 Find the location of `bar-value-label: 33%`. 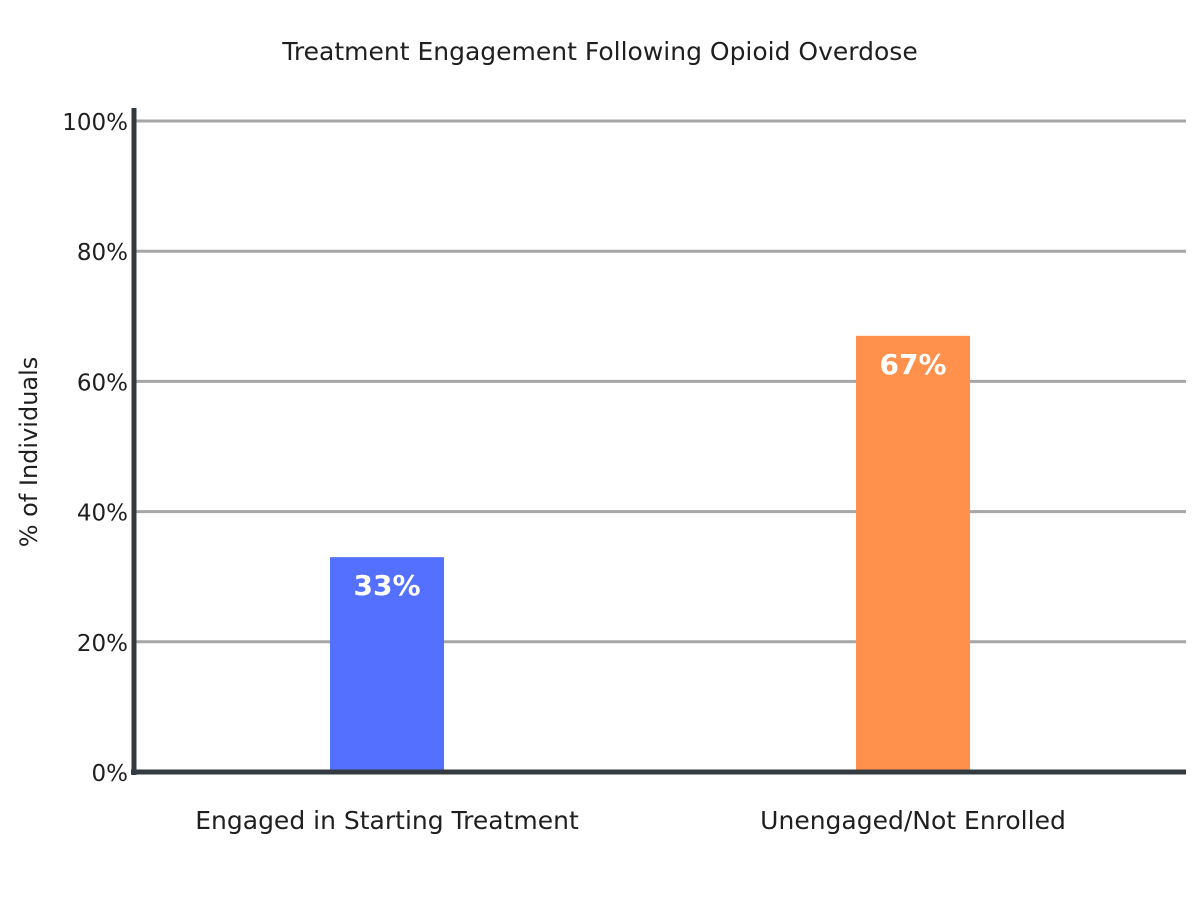

bar-value-label: 33% is located at coordinates (386, 585).